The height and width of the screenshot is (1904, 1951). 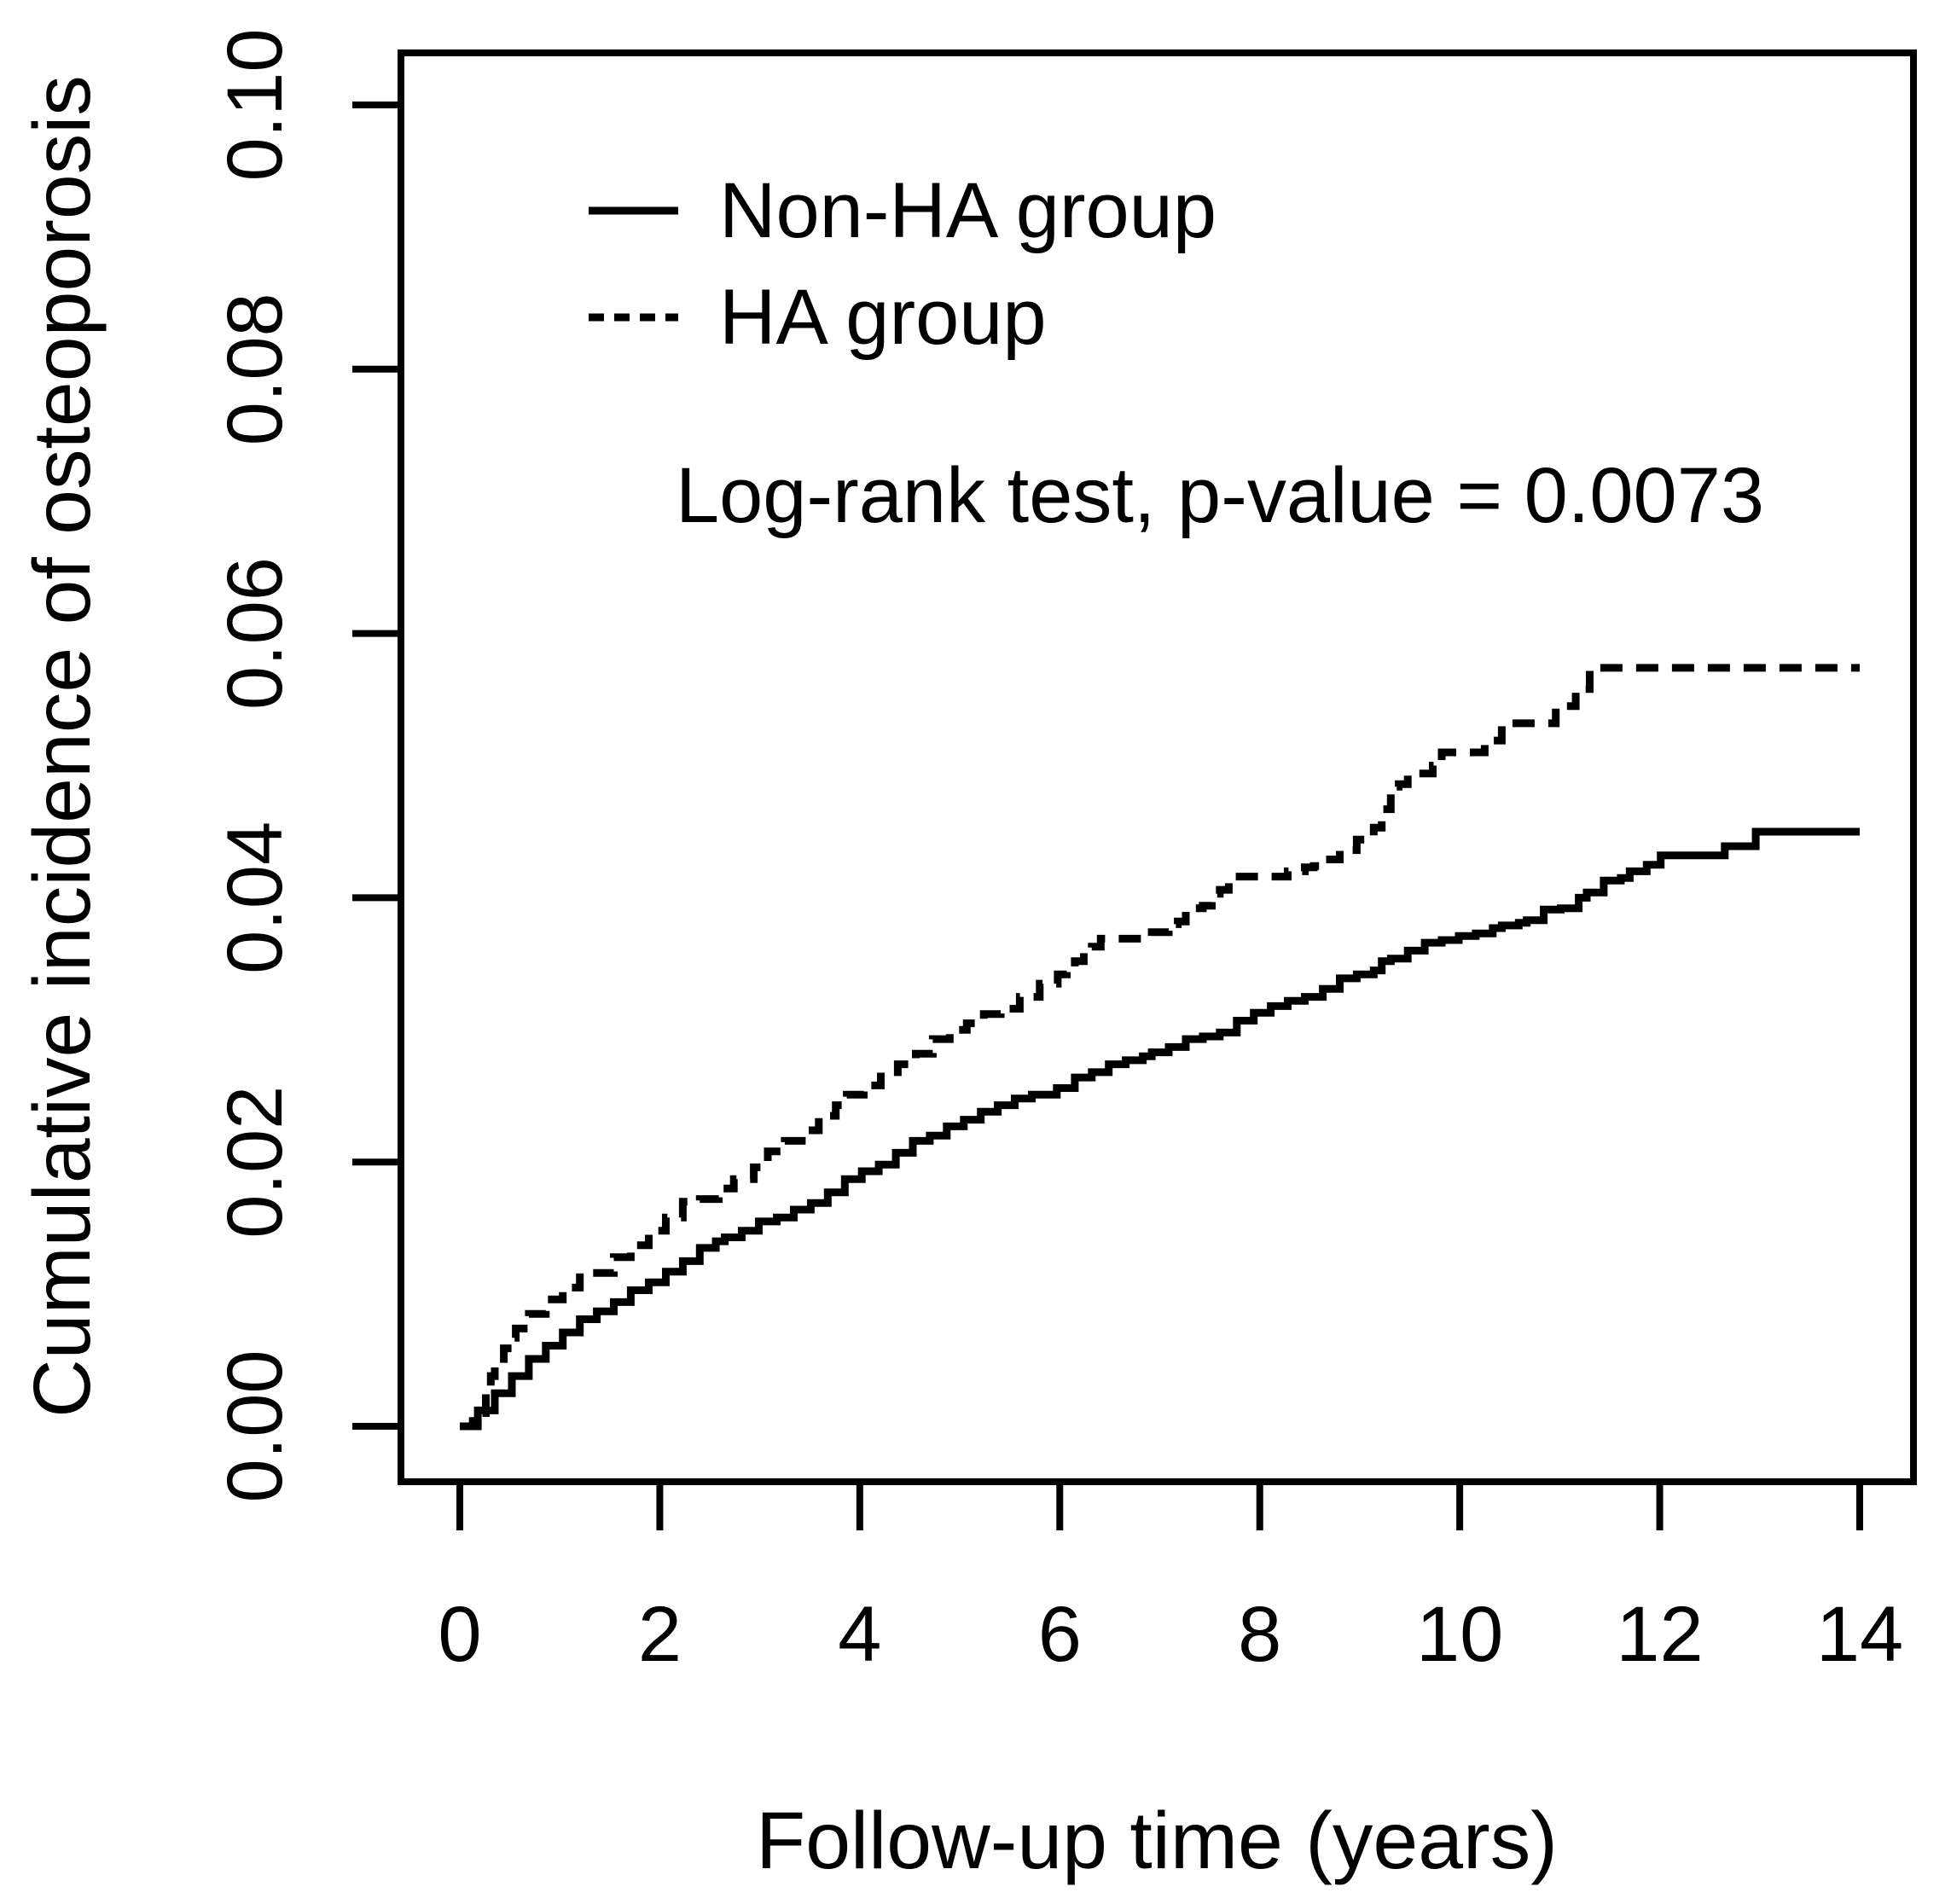 I want to click on y-axis-title: Cumulative incidence of osteoporosis, so click(x=62, y=746).